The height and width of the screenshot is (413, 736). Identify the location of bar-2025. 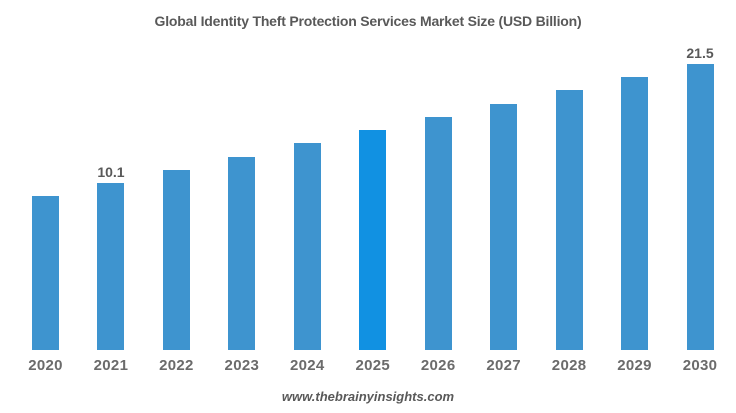
(373, 240).